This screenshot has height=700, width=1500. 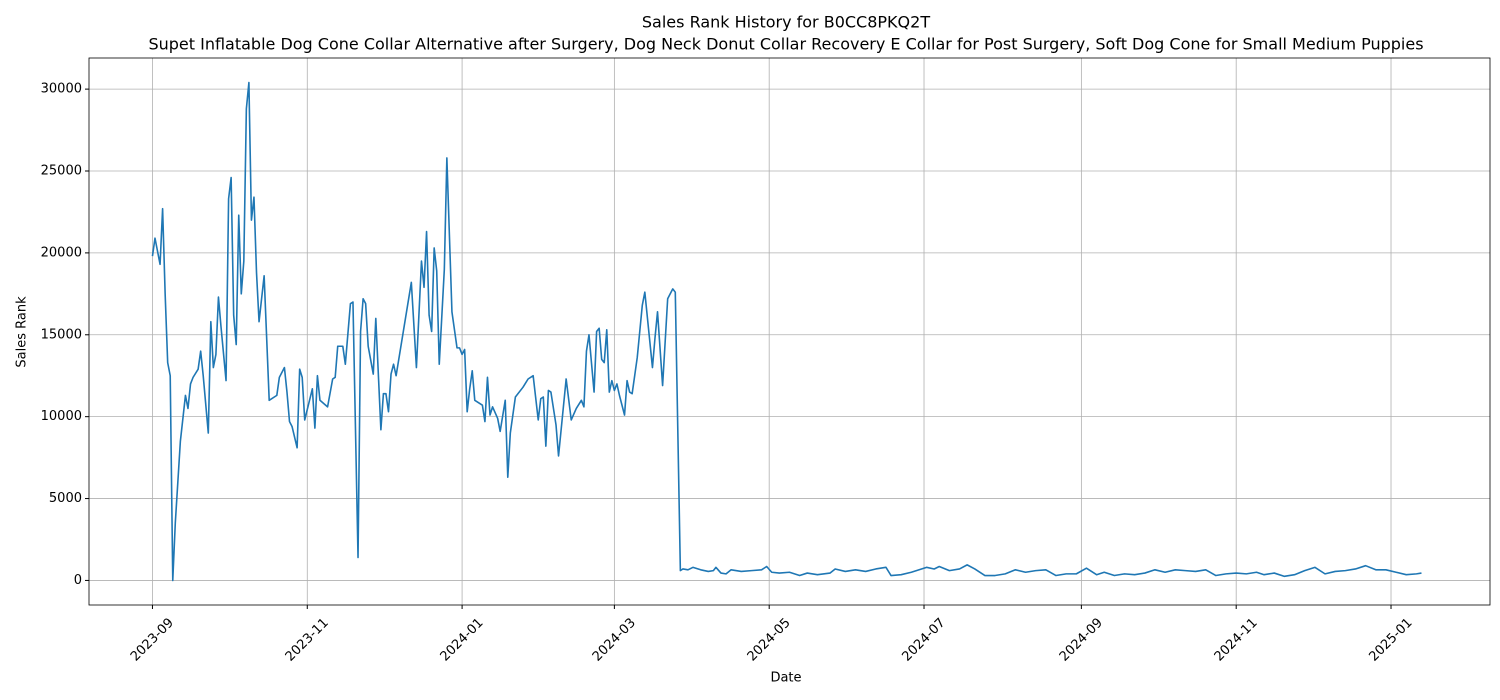 I want to click on y-tick-label: 30000, so click(x=61, y=89).